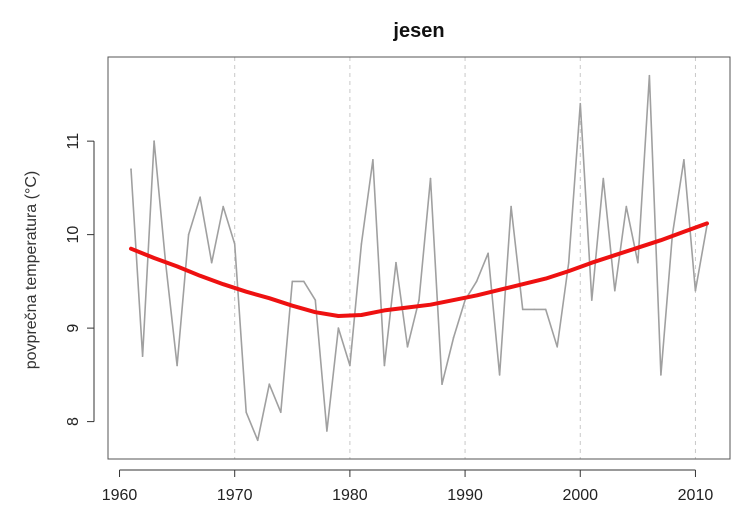 The height and width of the screenshot is (518, 733). Describe the element at coordinates (177, 365) in the screenshot. I see `data-point-1965` at that location.